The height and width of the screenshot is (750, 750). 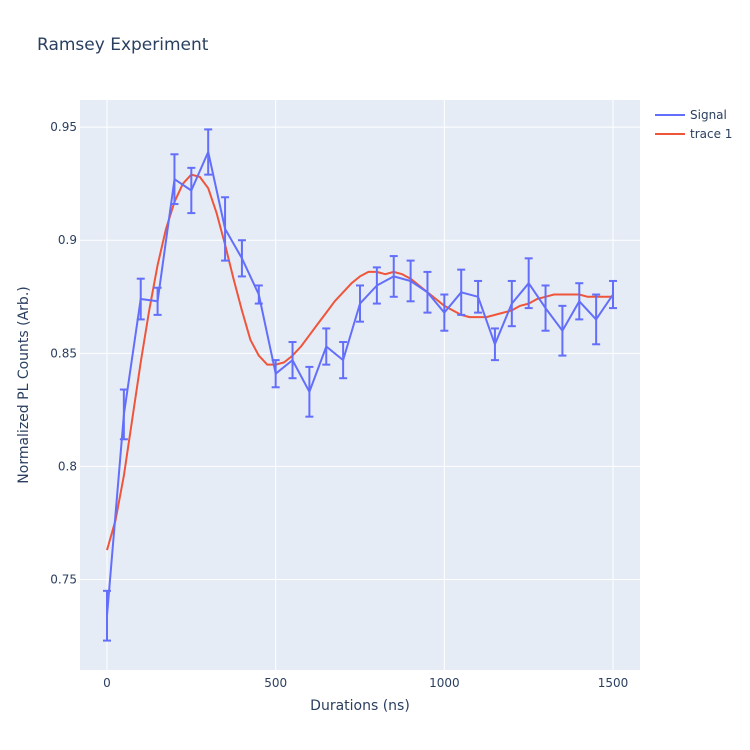 What do you see at coordinates (67, 466) in the screenshot?
I see `y-tick-label: 0.8` at bounding box center [67, 466].